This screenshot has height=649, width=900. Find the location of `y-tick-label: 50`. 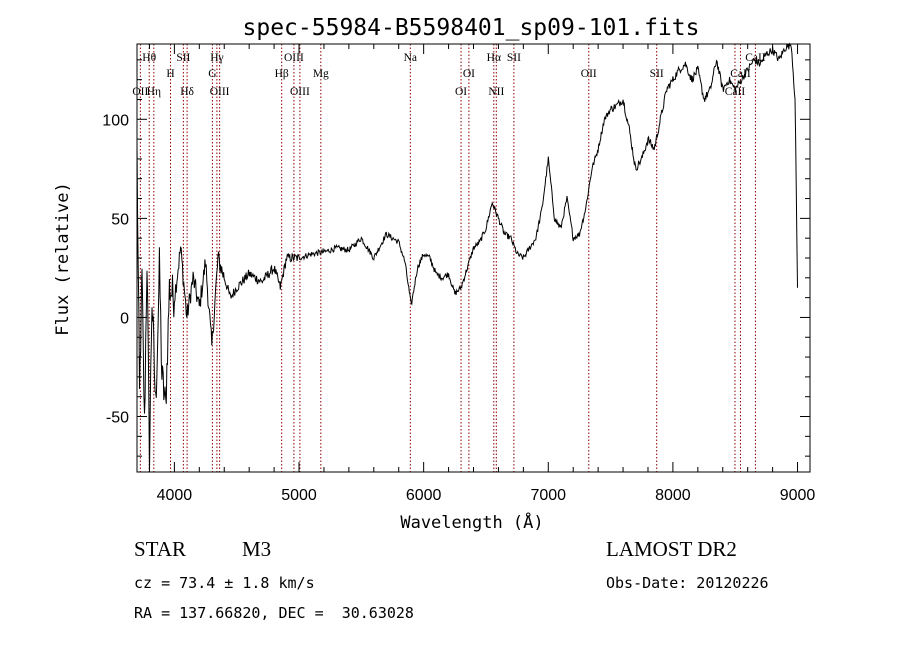

y-tick-label: 50 is located at coordinates (120, 219).